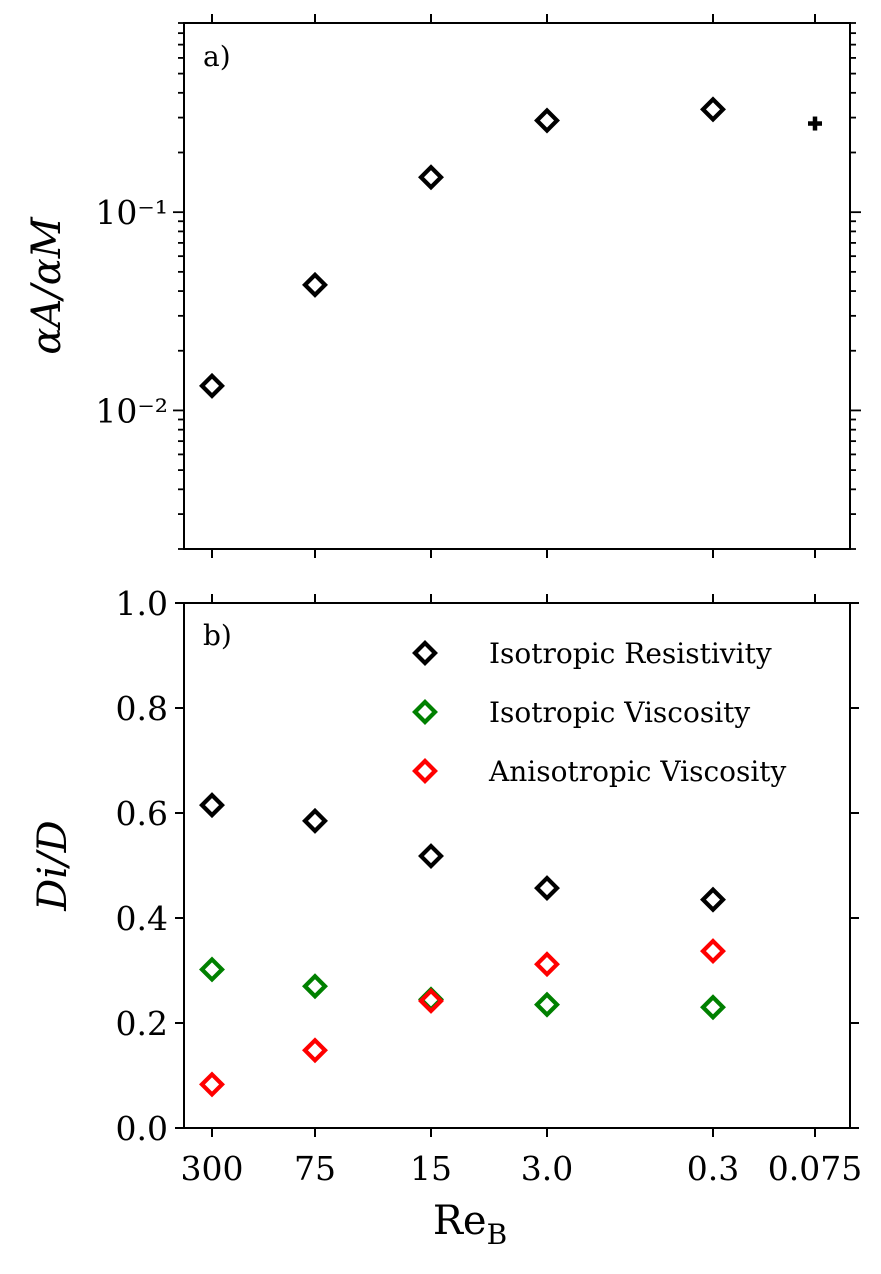  I want to click on x-tick-label: 75, so click(315, 1168).